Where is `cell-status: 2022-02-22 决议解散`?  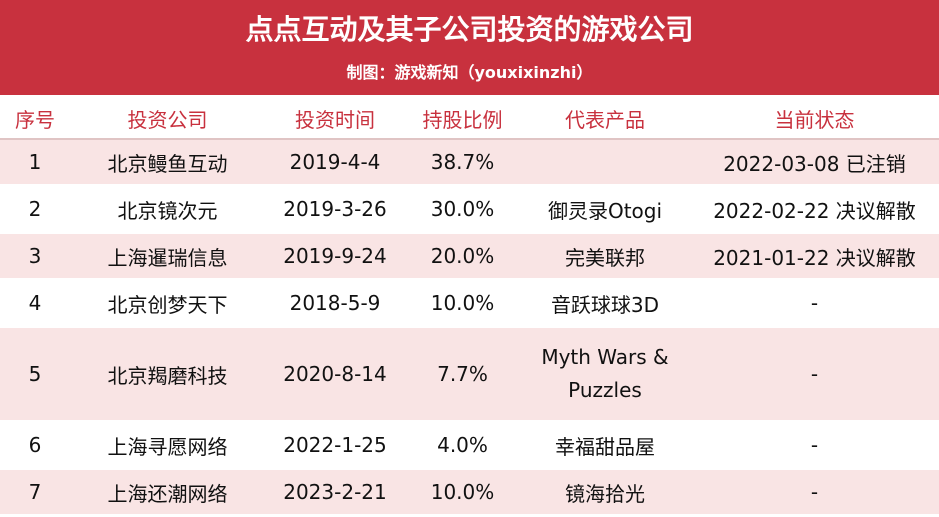
cell-status: 2022-02-22 决议解散 is located at coordinates (814, 209).